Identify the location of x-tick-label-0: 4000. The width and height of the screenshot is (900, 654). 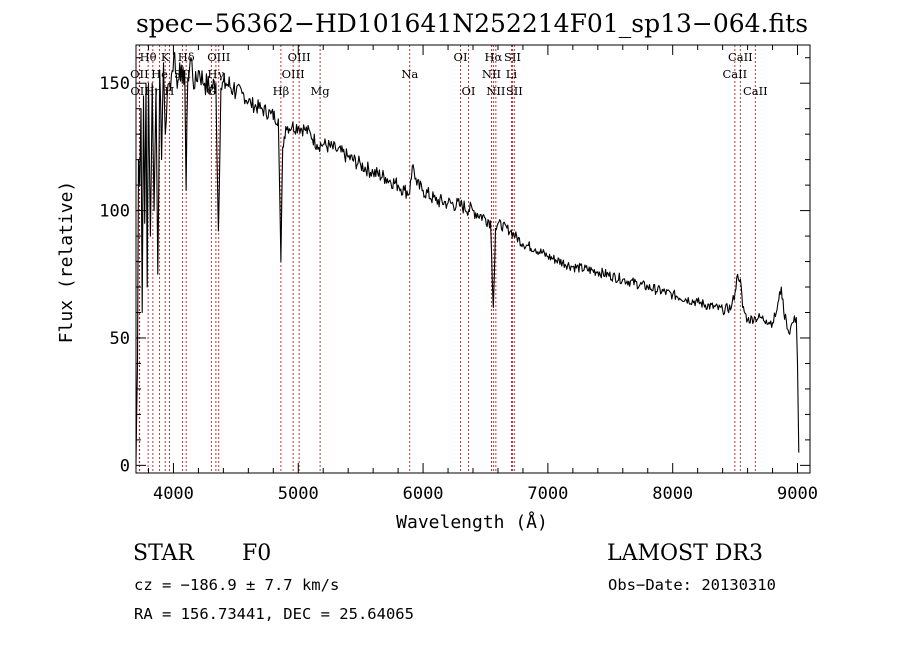
(173, 494).